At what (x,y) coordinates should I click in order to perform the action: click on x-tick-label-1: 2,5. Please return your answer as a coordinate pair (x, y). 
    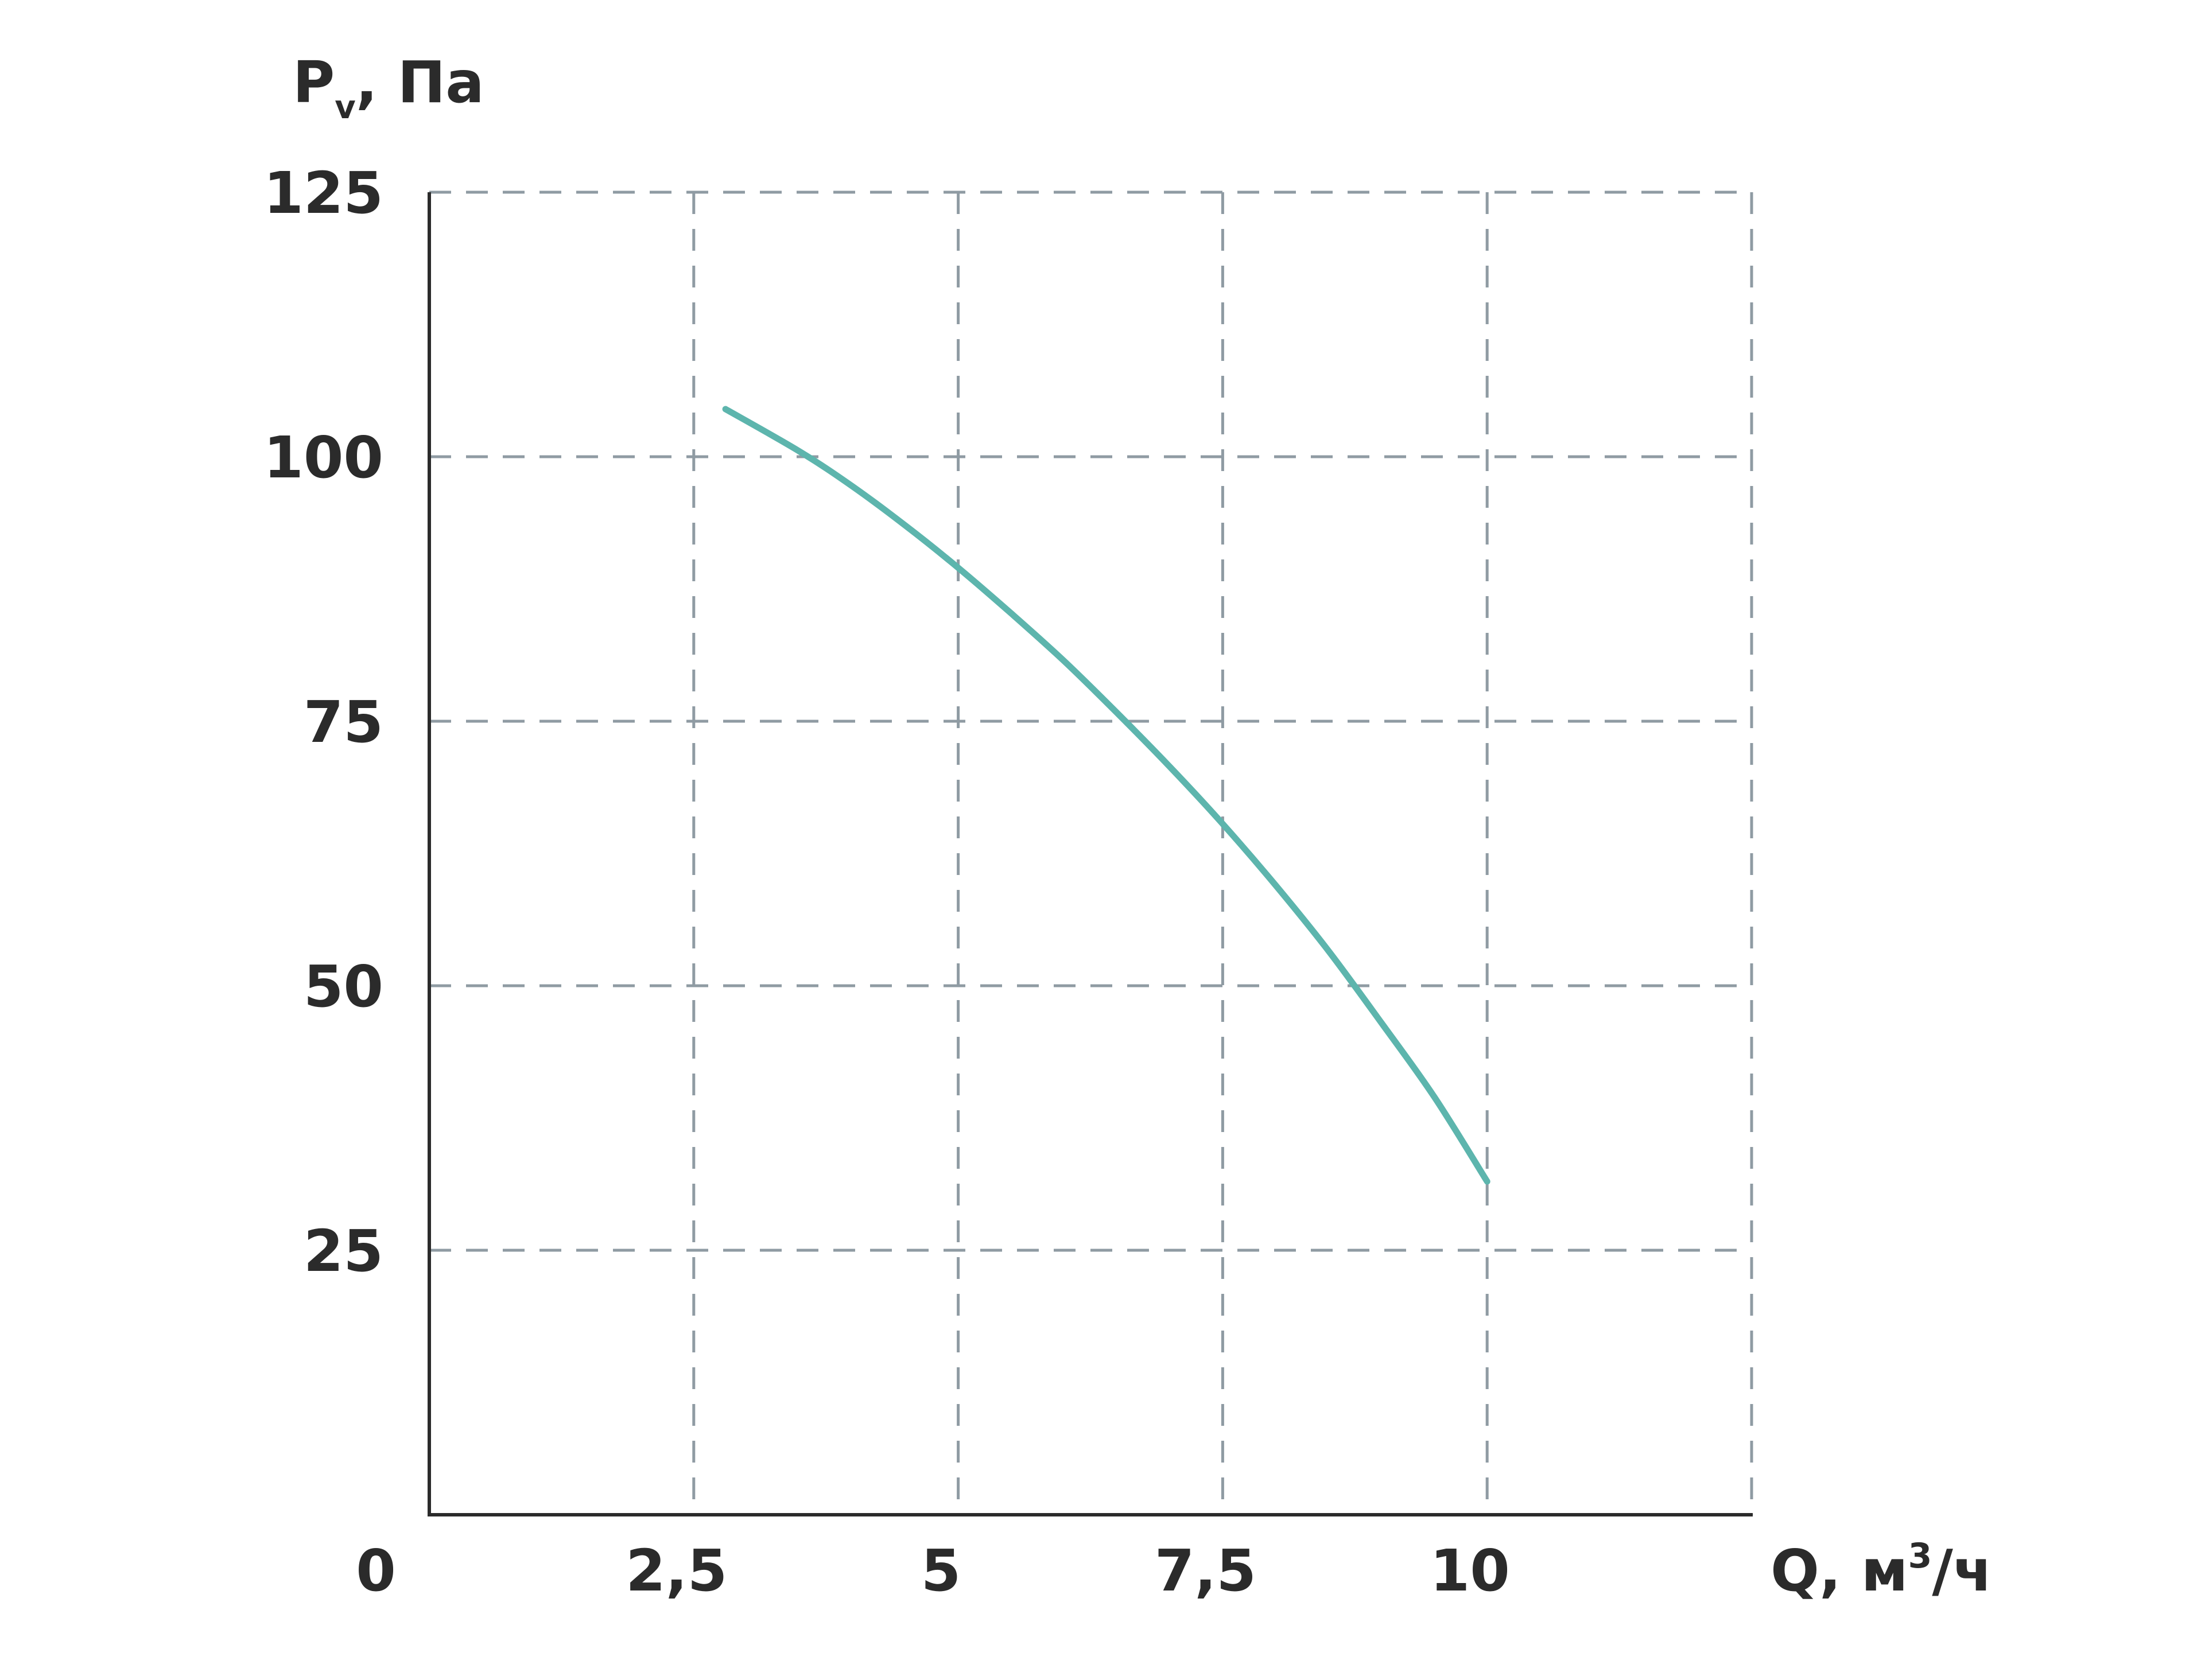
    Looking at the image, I should click on (676, 1570).